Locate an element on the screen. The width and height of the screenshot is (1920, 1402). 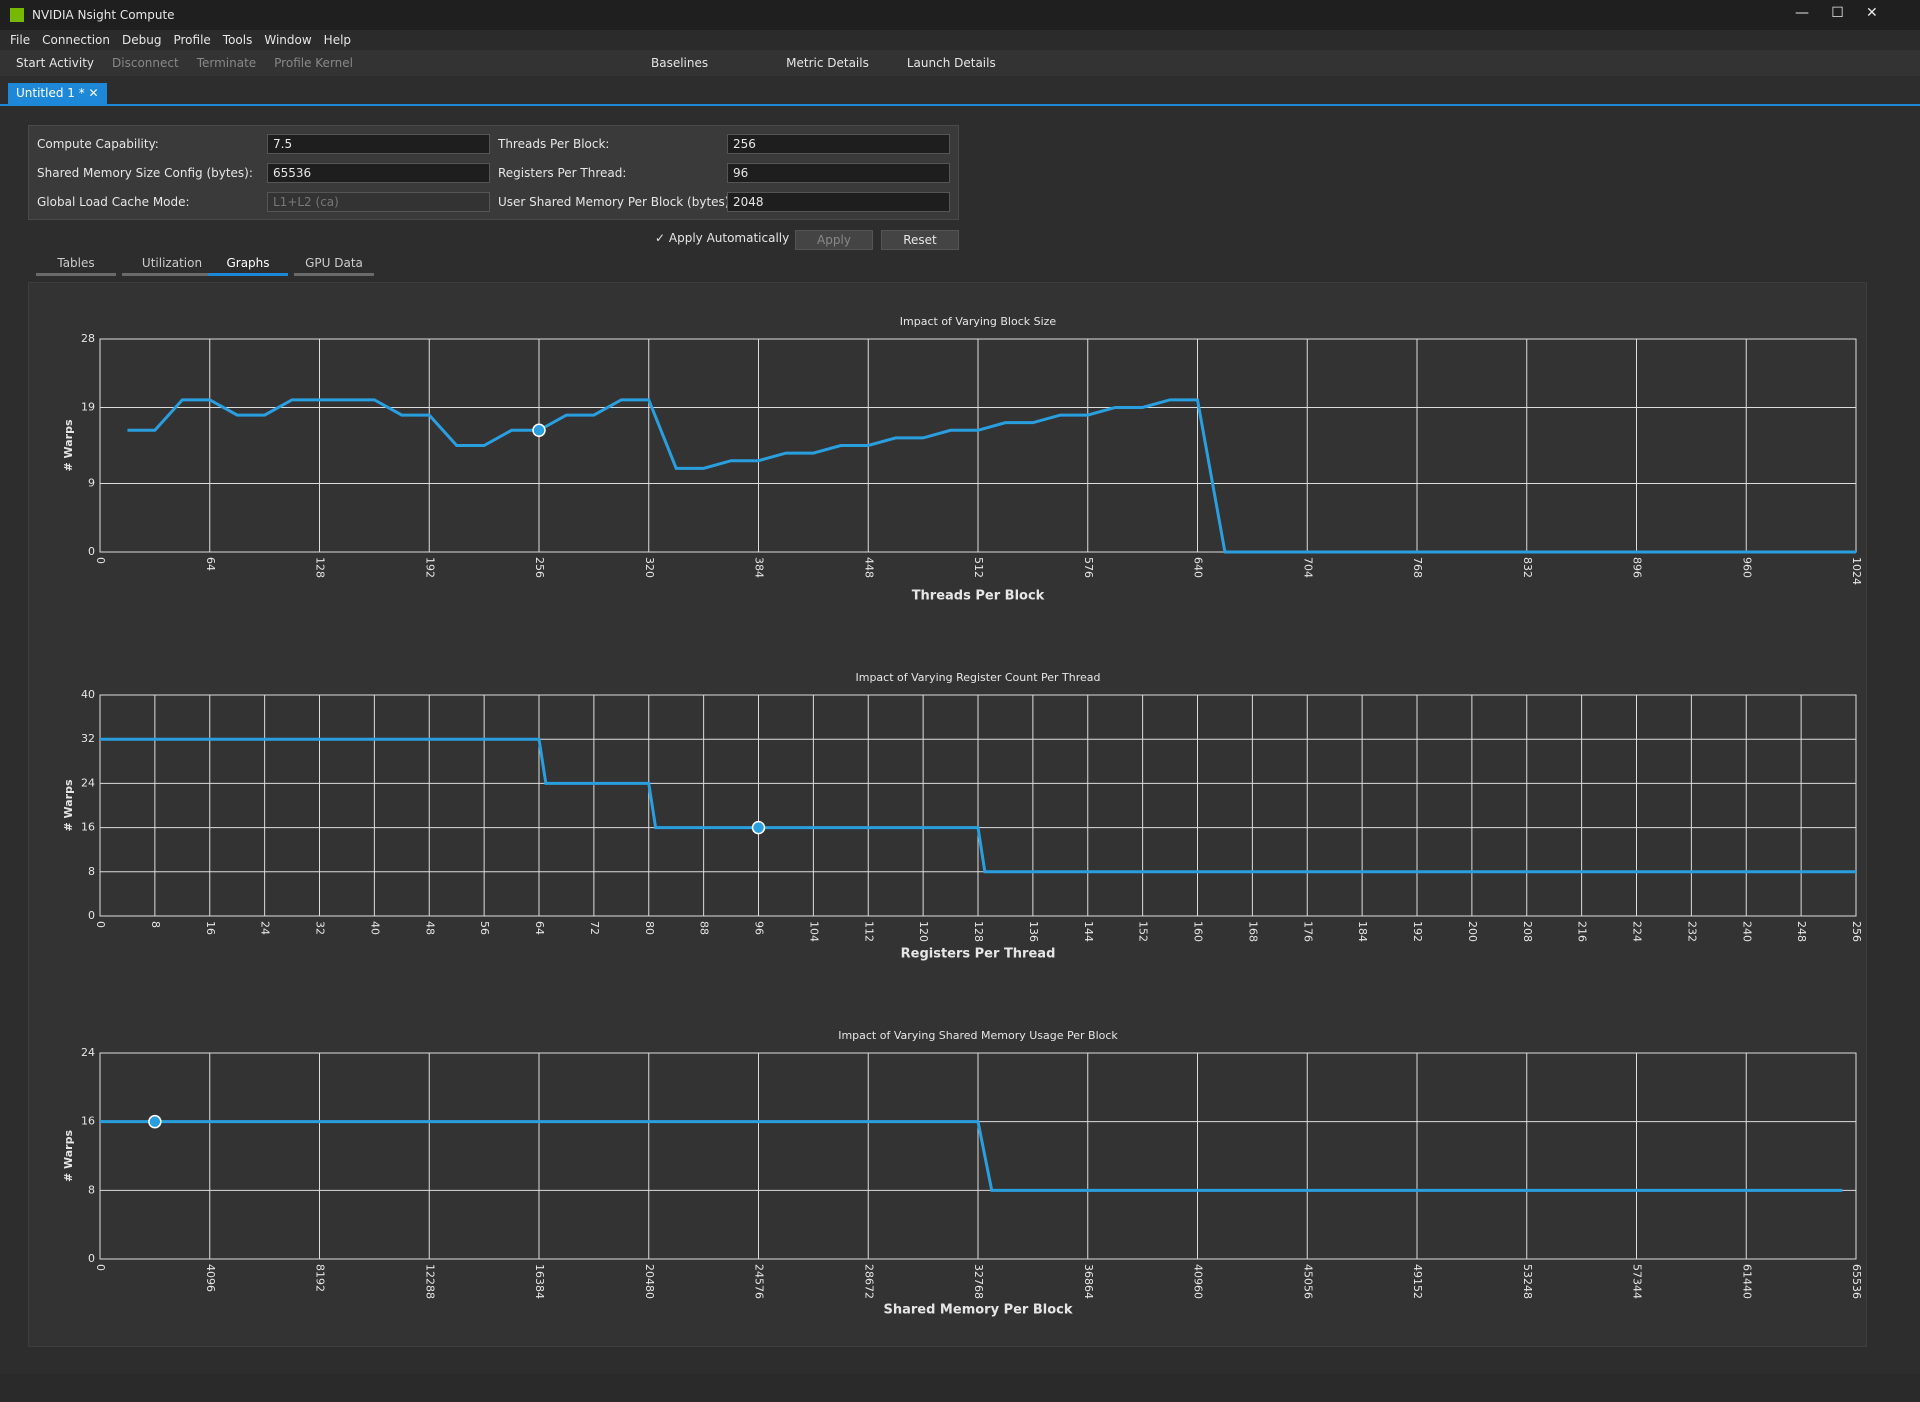
x-tick-label: 32 is located at coordinates (320, 928).